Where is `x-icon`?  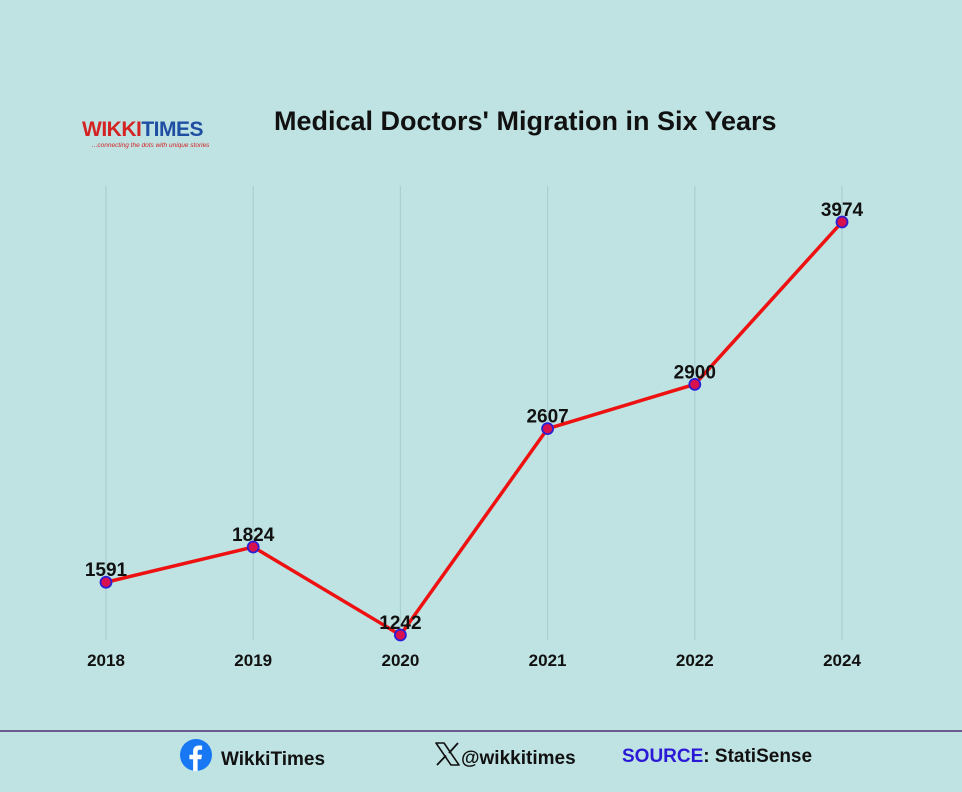
x-icon is located at coordinates (447, 754).